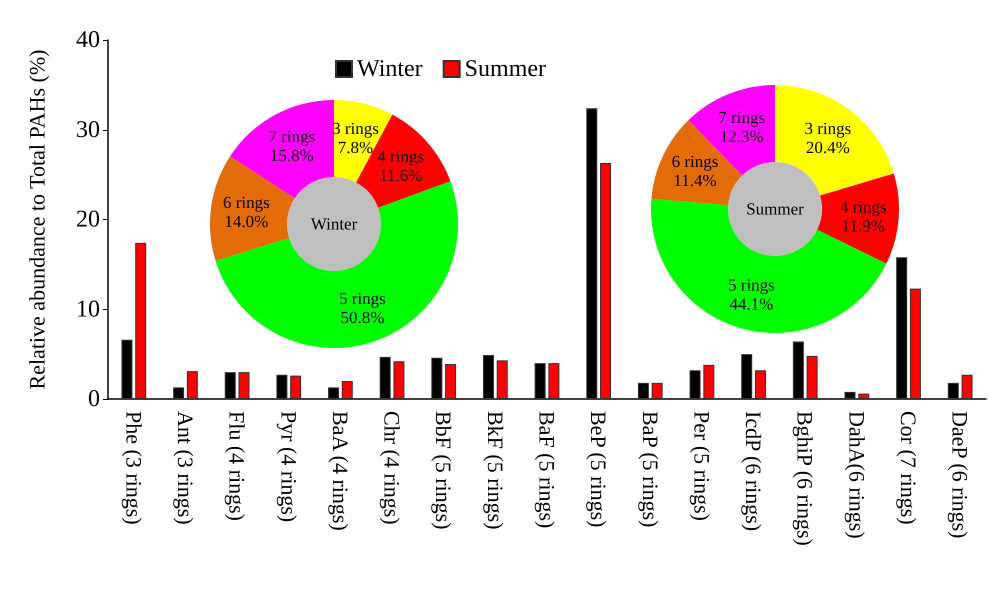 Image resolution: width=990 pixels, height=613 pixels. Describe the element at coordinates (392, 468) in the screenshot. I see `x-tick-label: Chr (4 rings)` at that location.